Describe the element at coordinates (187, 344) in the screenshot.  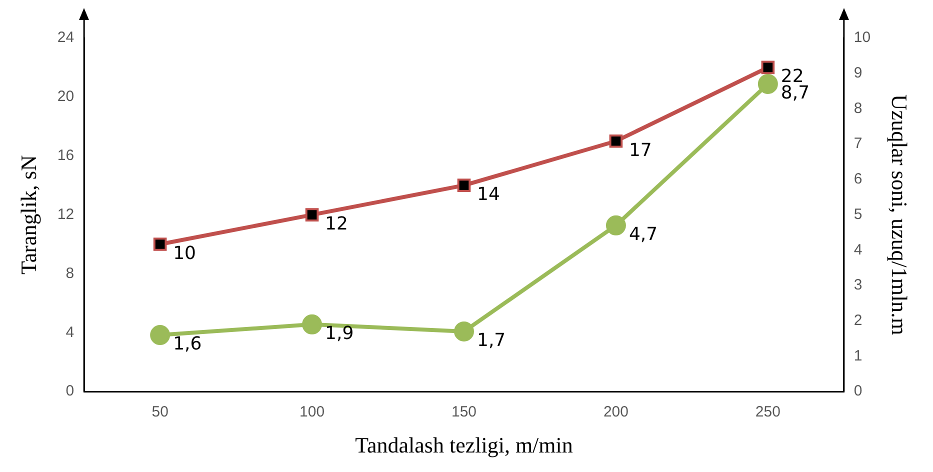
I see `data-label: 1,6` at that location.